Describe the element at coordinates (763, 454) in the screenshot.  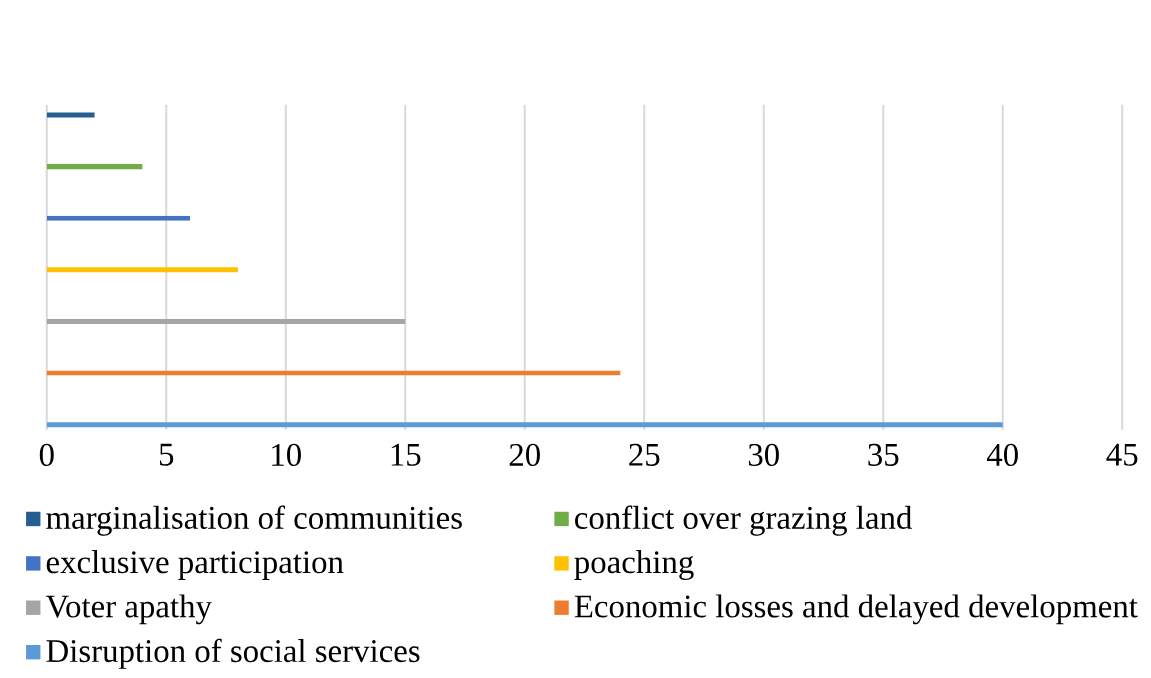
I see `x-tick-label: 30` at that location.